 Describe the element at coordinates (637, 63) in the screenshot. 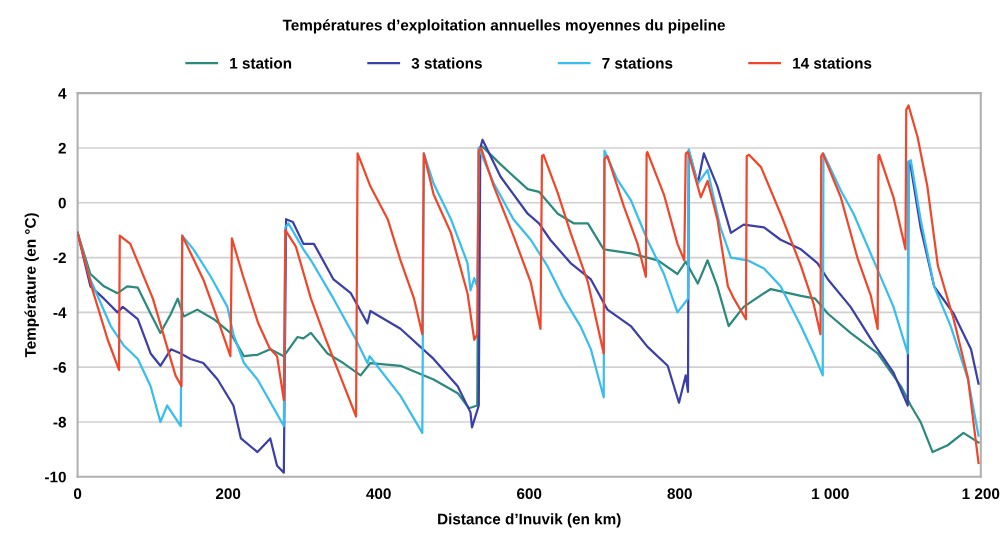

I see `legend-label: 7 stations` at that location.